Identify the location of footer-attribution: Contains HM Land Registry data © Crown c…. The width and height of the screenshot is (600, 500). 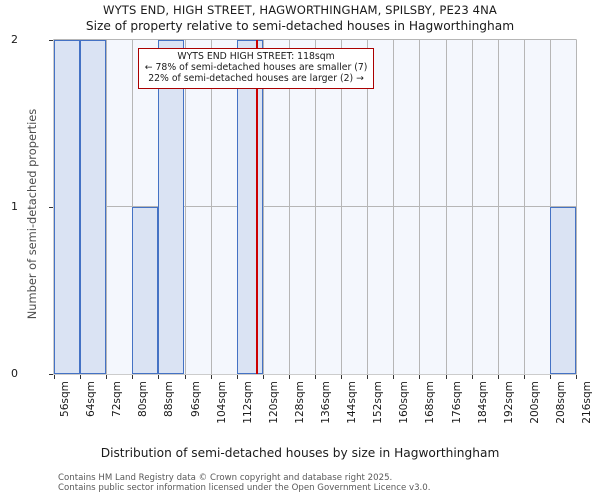
(244, 483).